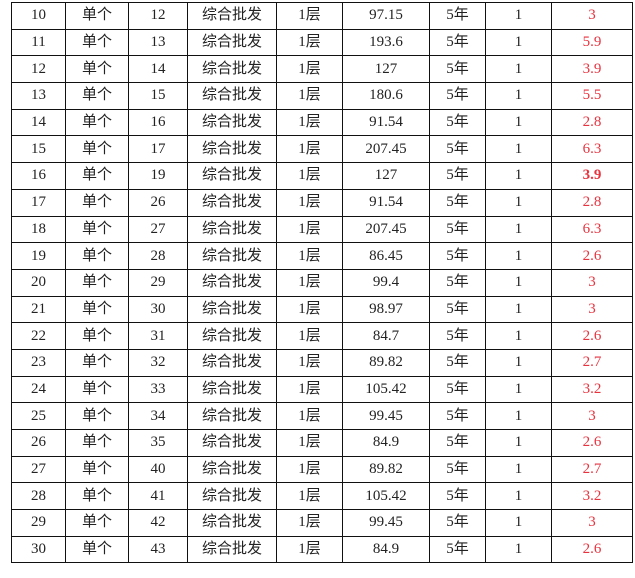  I want to click on table-row: 24 单个 33 综合批发 1层 105.42 5年 1 3.2, so click(322, 389).